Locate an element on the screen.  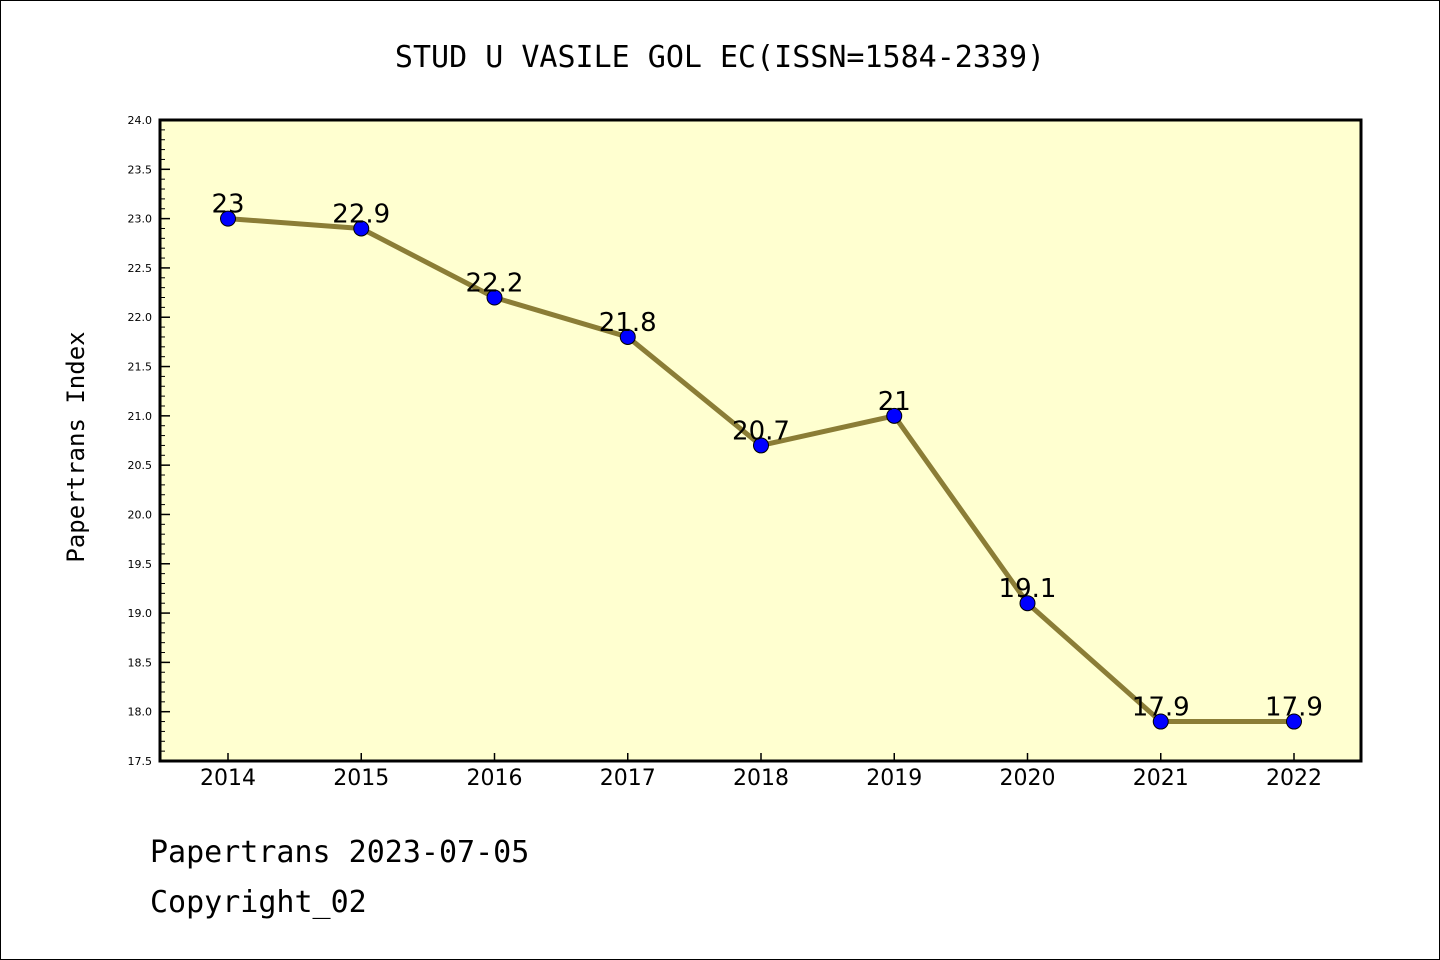
data-label: 21.8 is located at coordinates (628, 323).